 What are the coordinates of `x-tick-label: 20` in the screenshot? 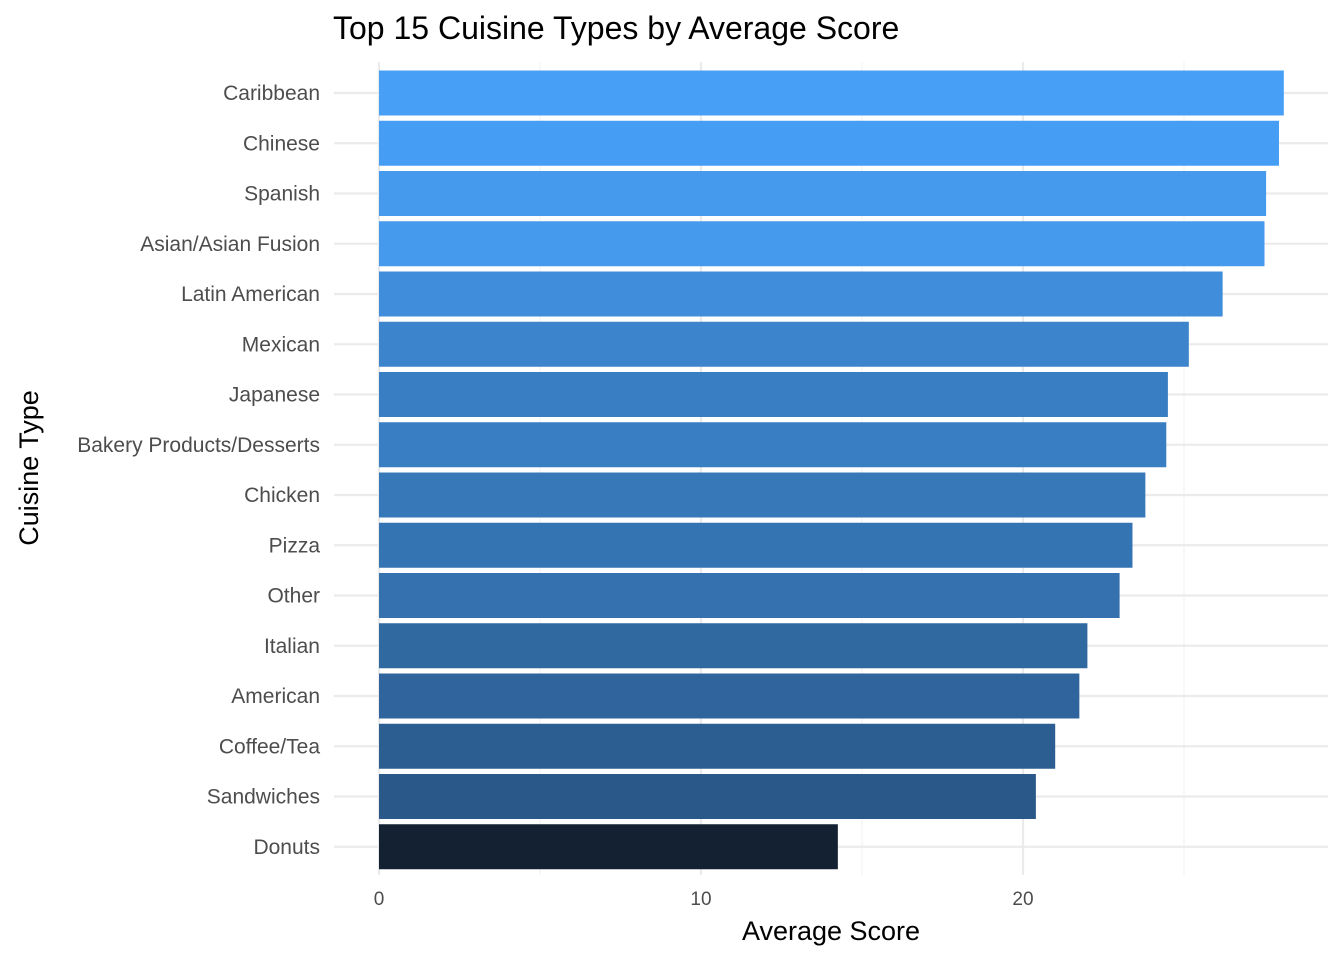 It's located at (1022, 899).